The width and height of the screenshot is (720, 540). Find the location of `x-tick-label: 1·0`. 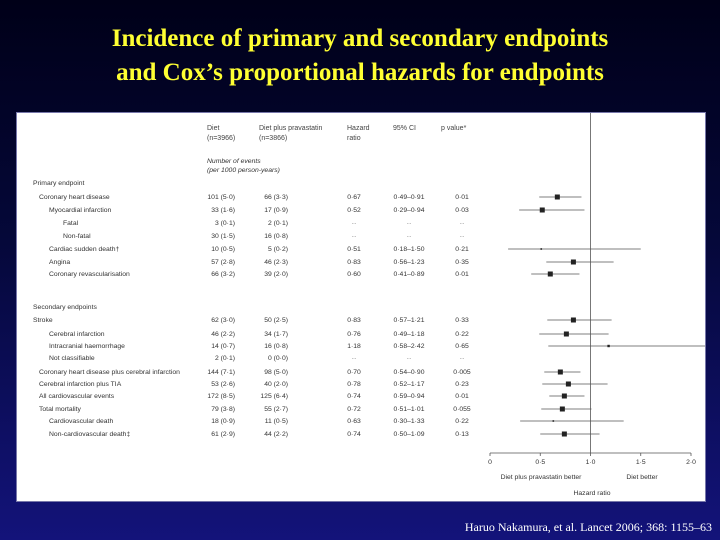

x-tick-label: 1·0 is located at coordinates (591, 462).